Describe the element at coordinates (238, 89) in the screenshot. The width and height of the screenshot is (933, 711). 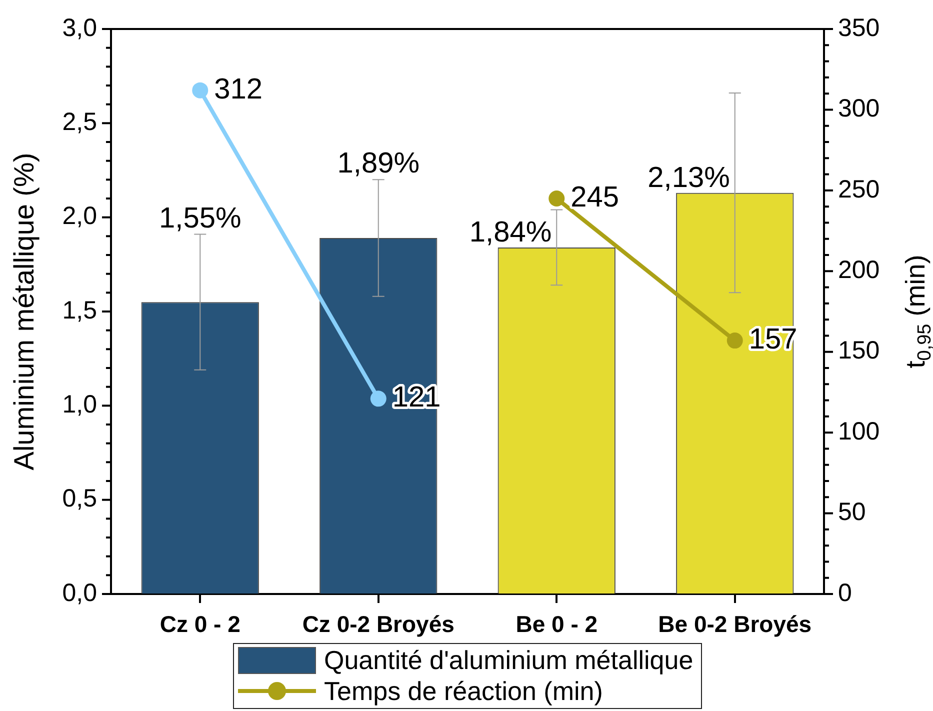
I see `data-label: 312` at that location.